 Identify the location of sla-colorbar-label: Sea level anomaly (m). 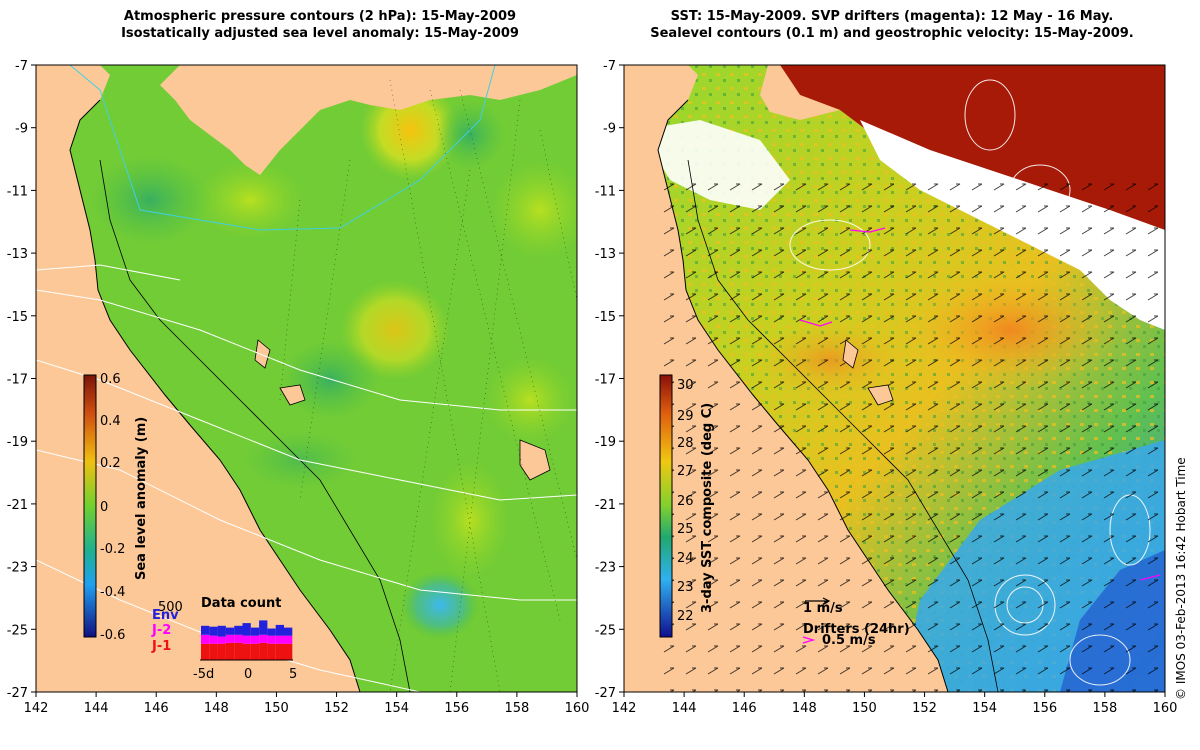
(141, 498).